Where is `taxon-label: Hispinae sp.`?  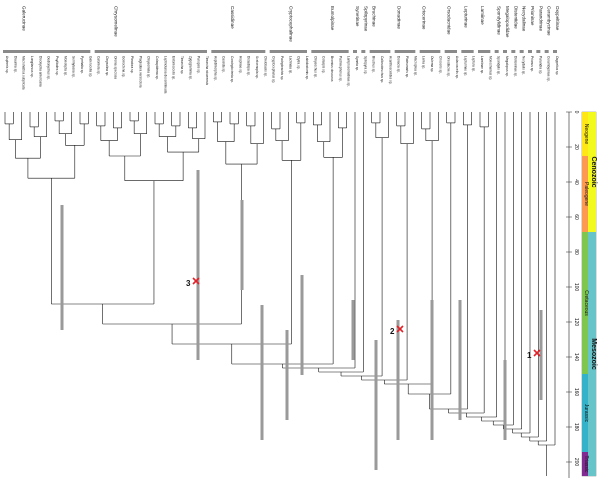
taxon-label: Hispinae sp. is located at coordinates (240, 65).